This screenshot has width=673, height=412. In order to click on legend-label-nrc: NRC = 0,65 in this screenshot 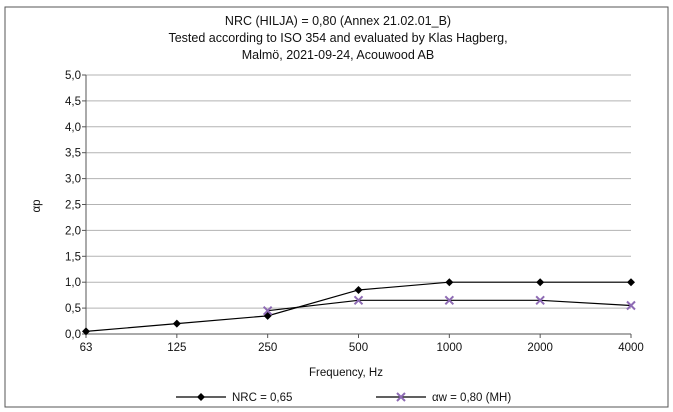, I will do `click(262, 398)`.